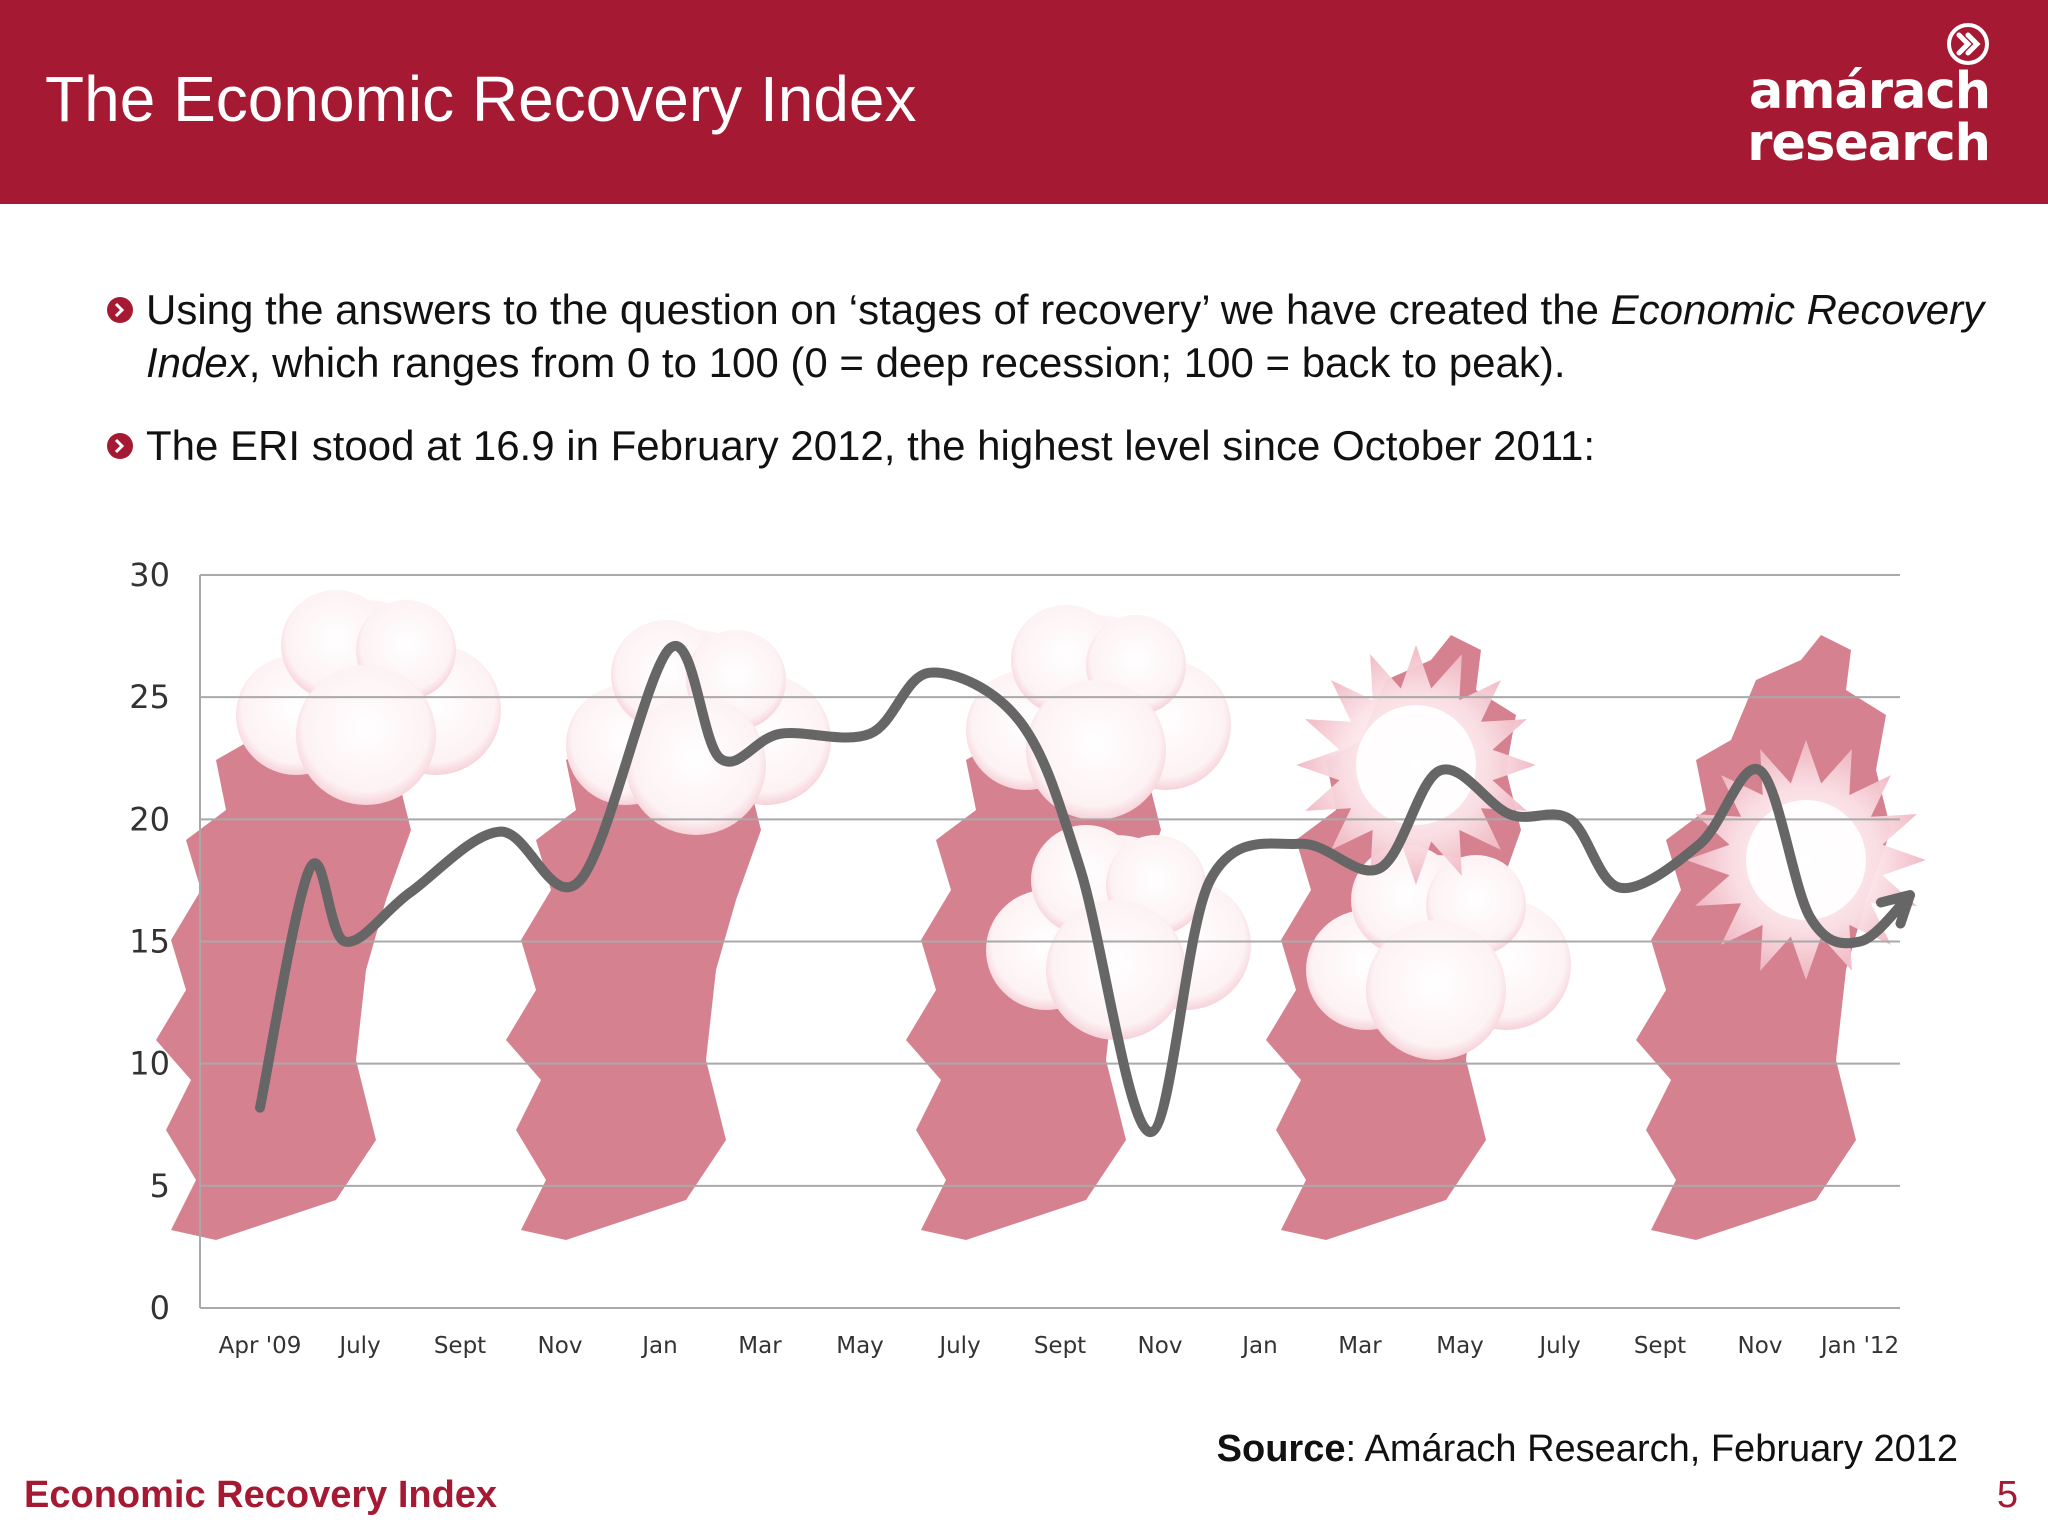  I want to click on source-note: Source: Amárach Research, February 2012, so click(1587, 1449).